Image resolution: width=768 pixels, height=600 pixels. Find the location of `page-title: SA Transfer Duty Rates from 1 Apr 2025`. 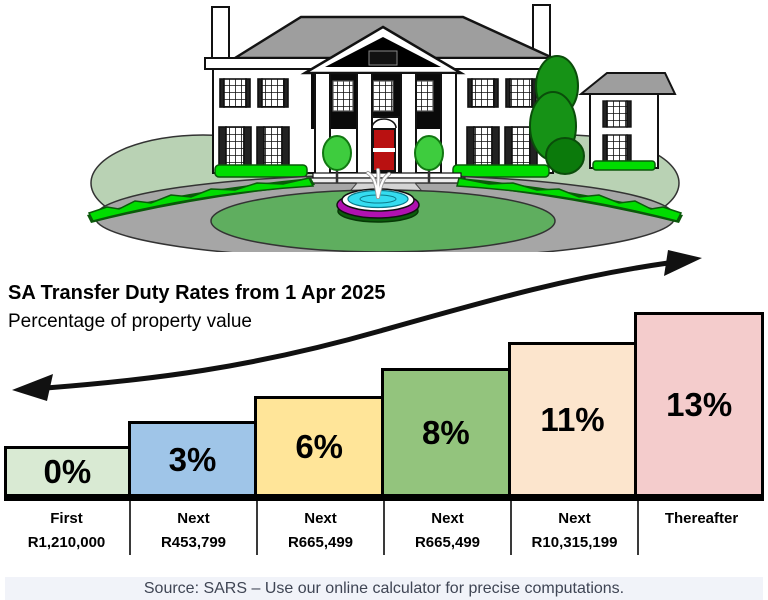

page-title: SA Transfer Duty Rates from 1 Apr 2025 is located at coordinates (197, 293).